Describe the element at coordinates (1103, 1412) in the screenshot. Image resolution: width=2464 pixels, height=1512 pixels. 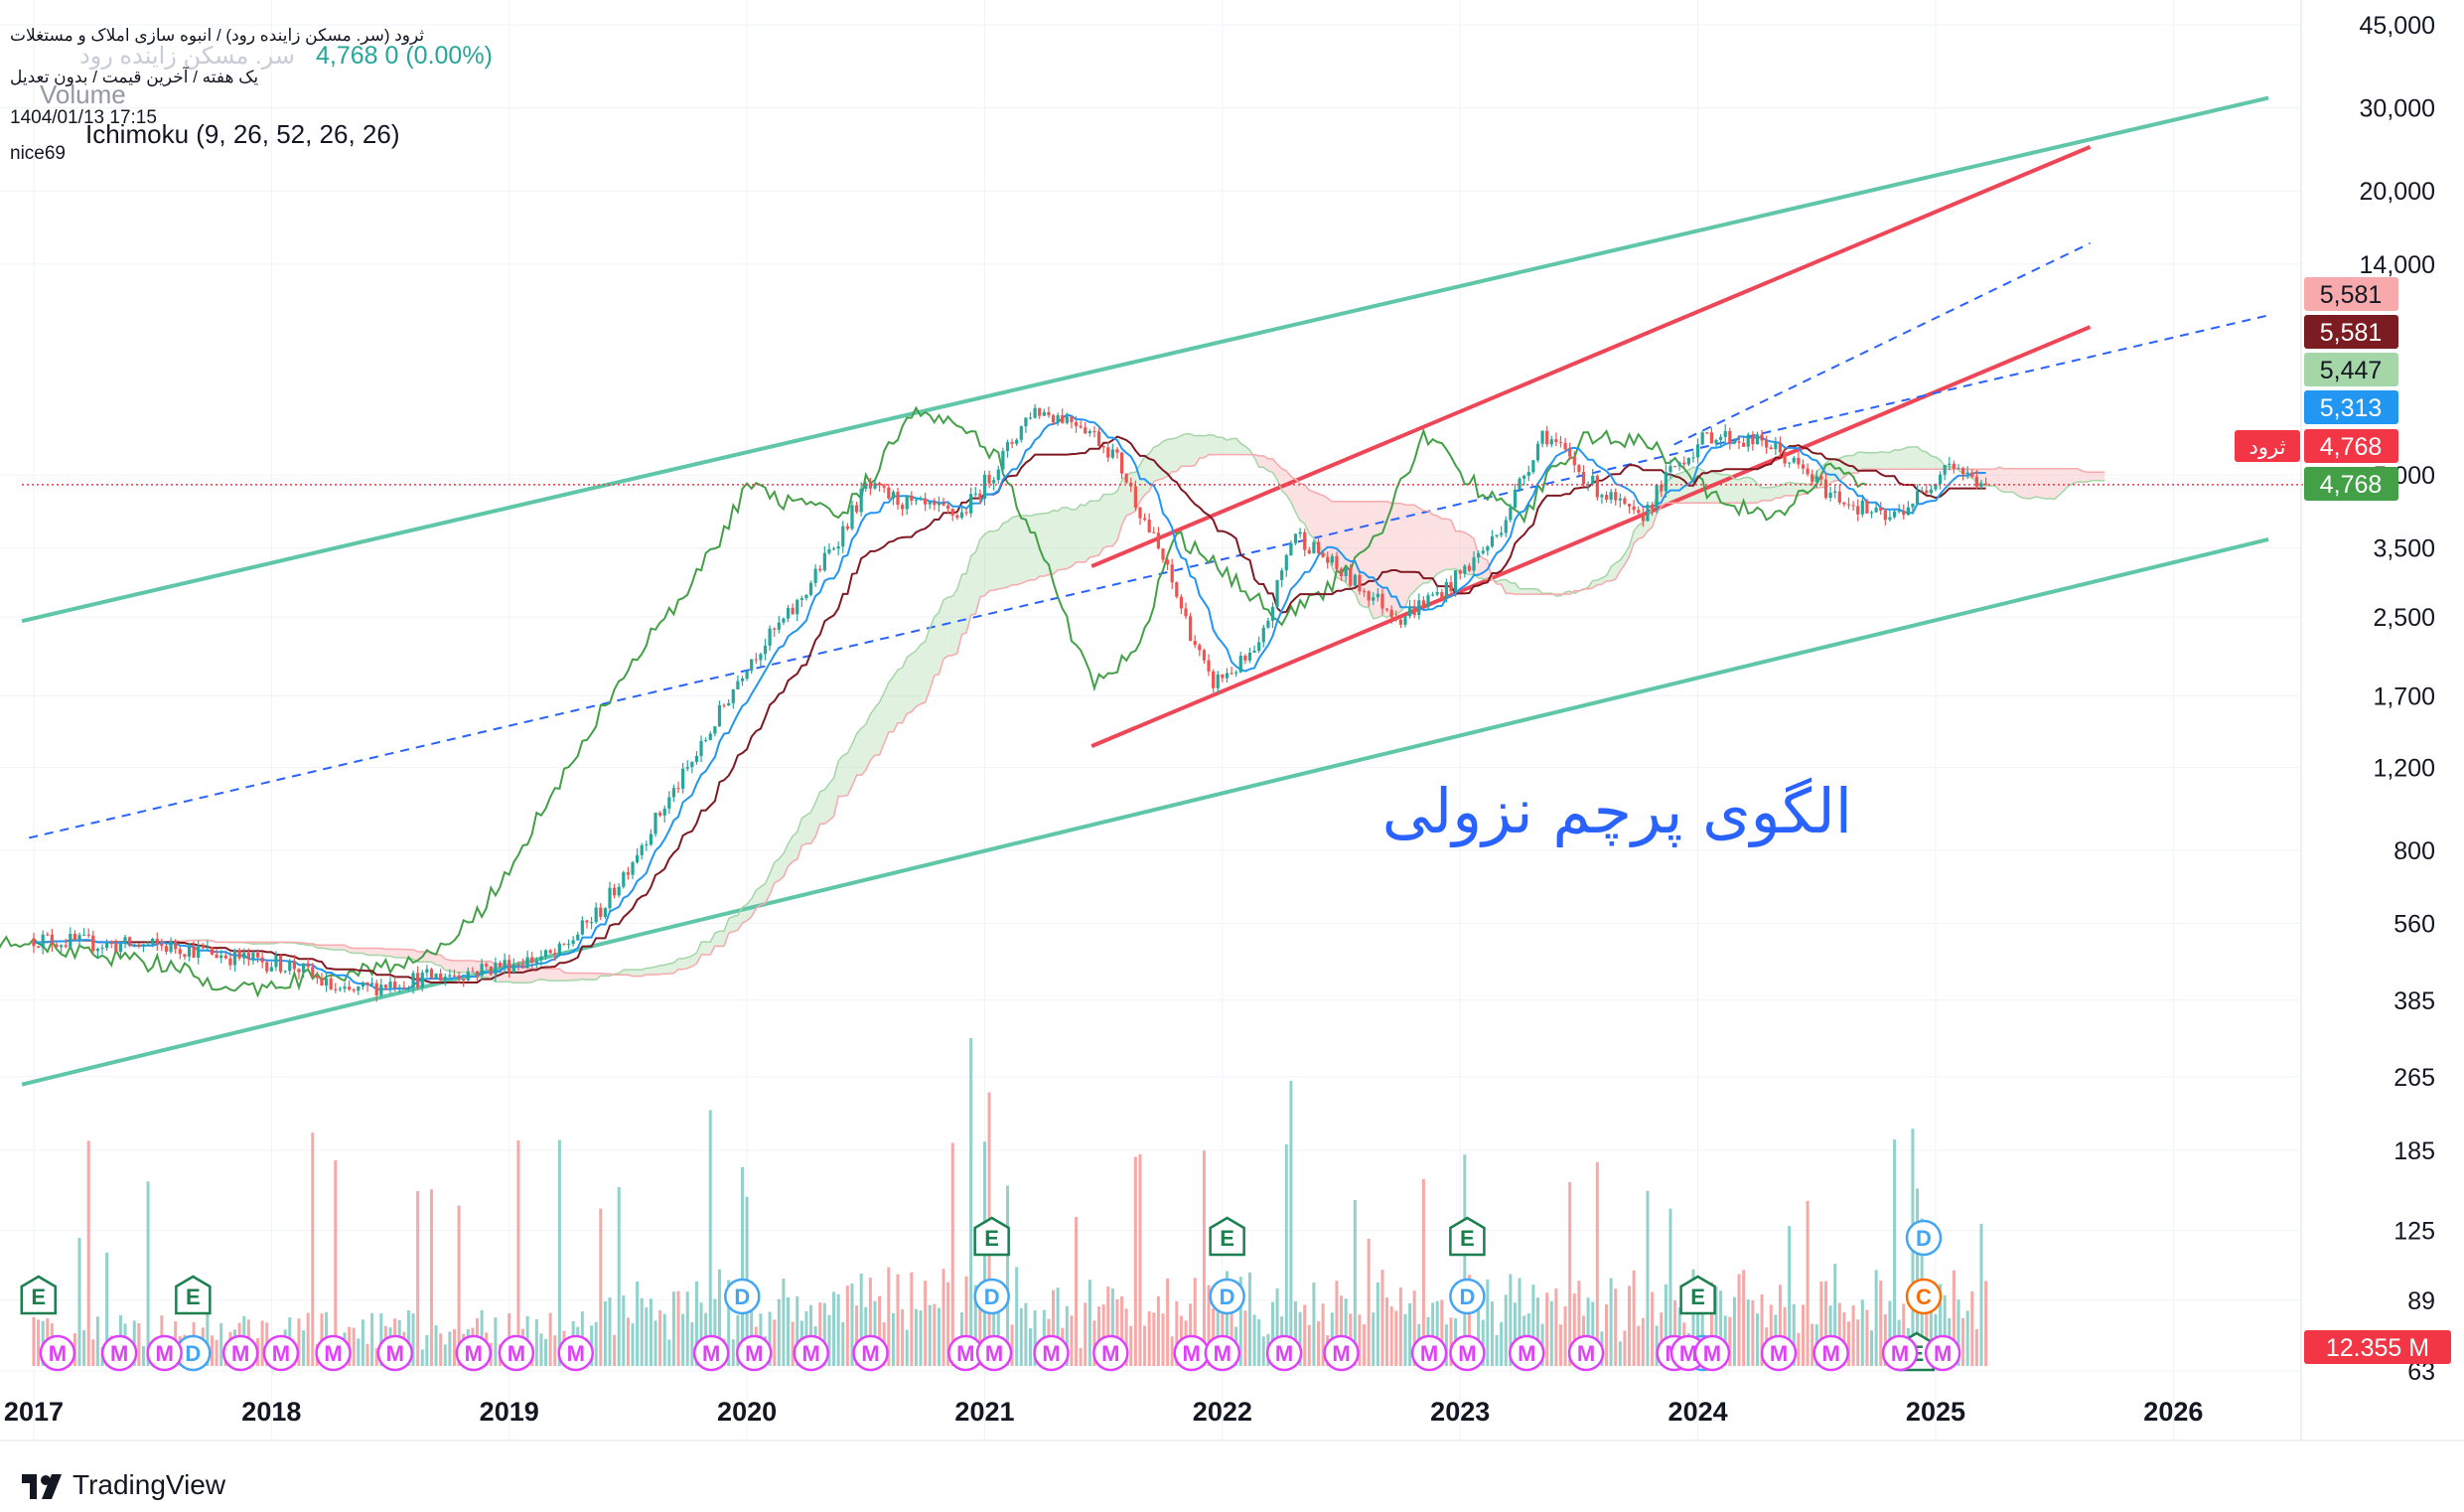
I see `time-axis: 2017 2018 2019 2020 2021 2022 2023 2024 2025 2026` at that location.